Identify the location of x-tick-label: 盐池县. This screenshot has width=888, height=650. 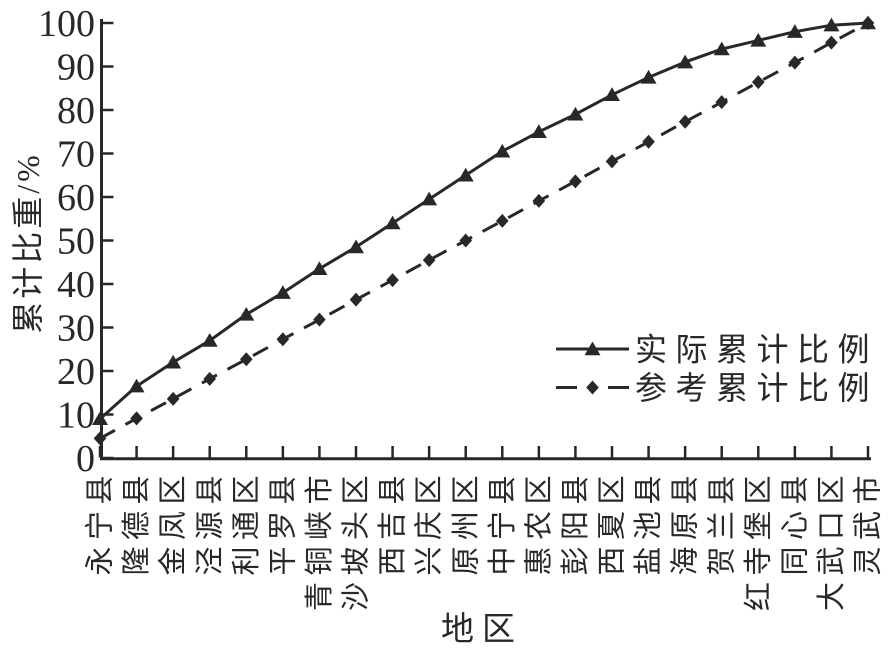
(648, 522).